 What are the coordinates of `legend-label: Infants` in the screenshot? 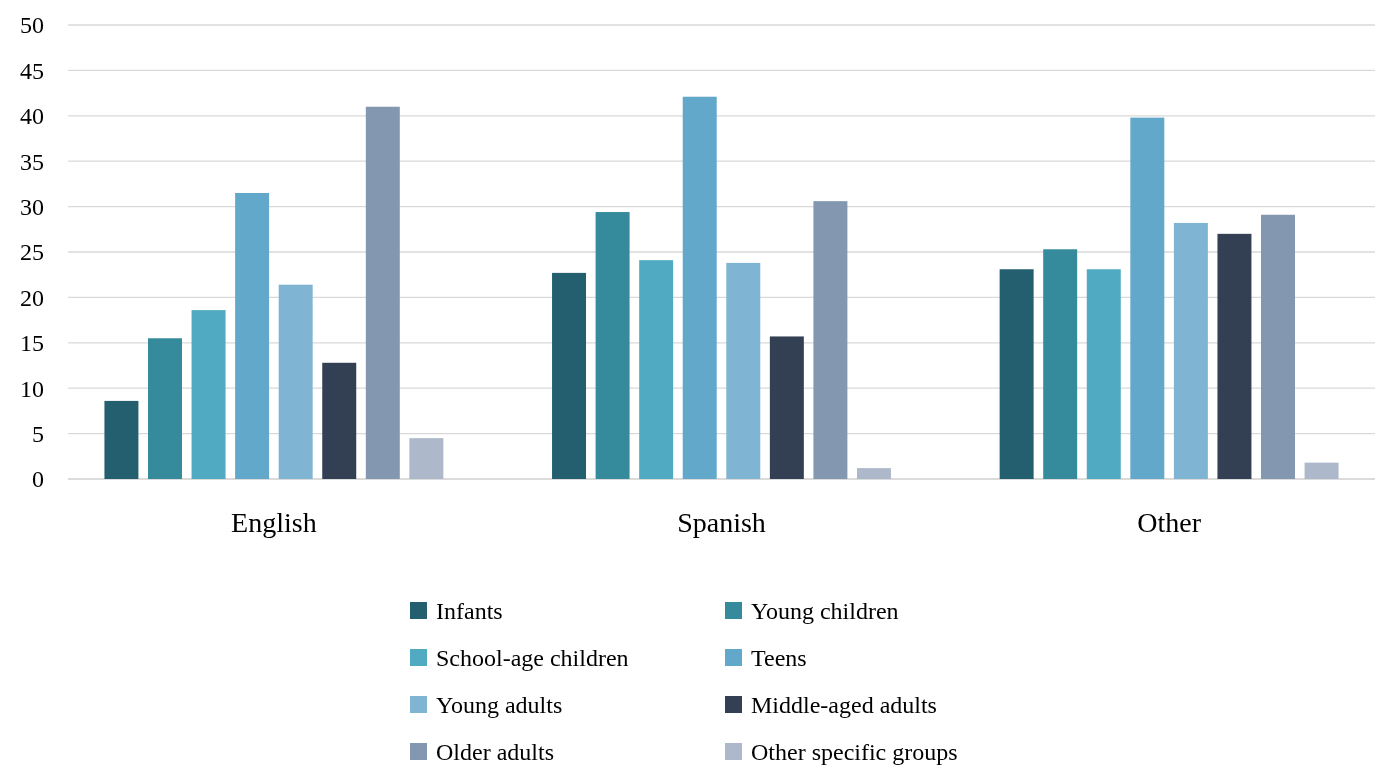 It's located at (469, 611).